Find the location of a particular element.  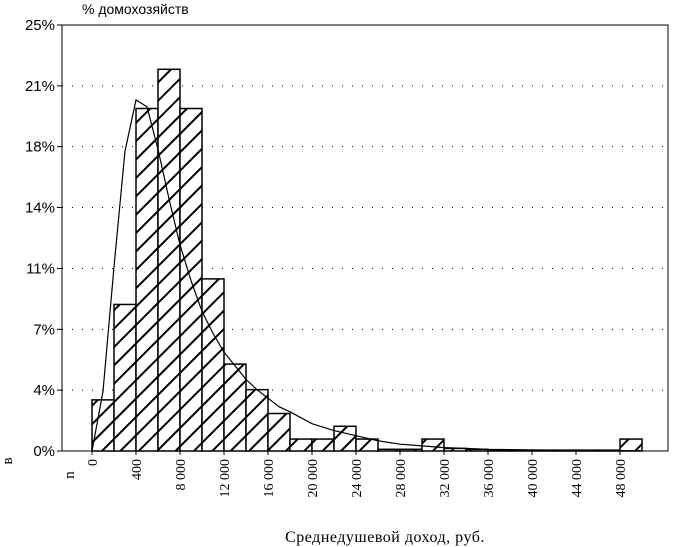

x-tick-label: 40 000 is located at coordinates (533, 478).